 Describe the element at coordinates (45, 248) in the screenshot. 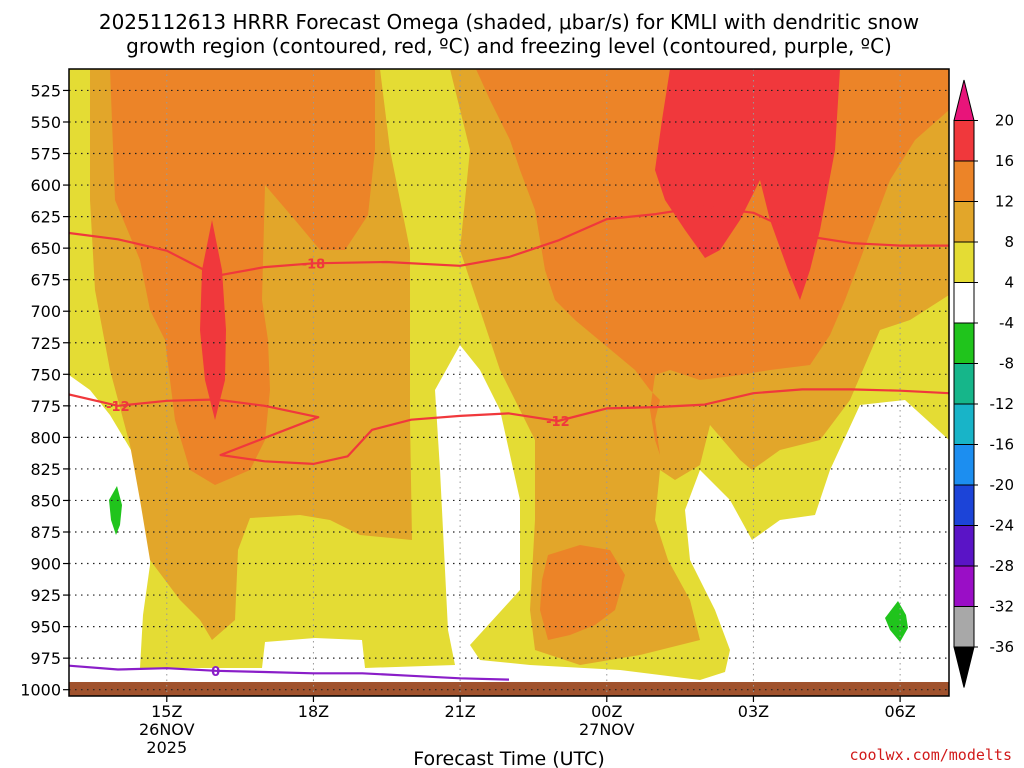

I see `y-tick-label: 650` at that location.